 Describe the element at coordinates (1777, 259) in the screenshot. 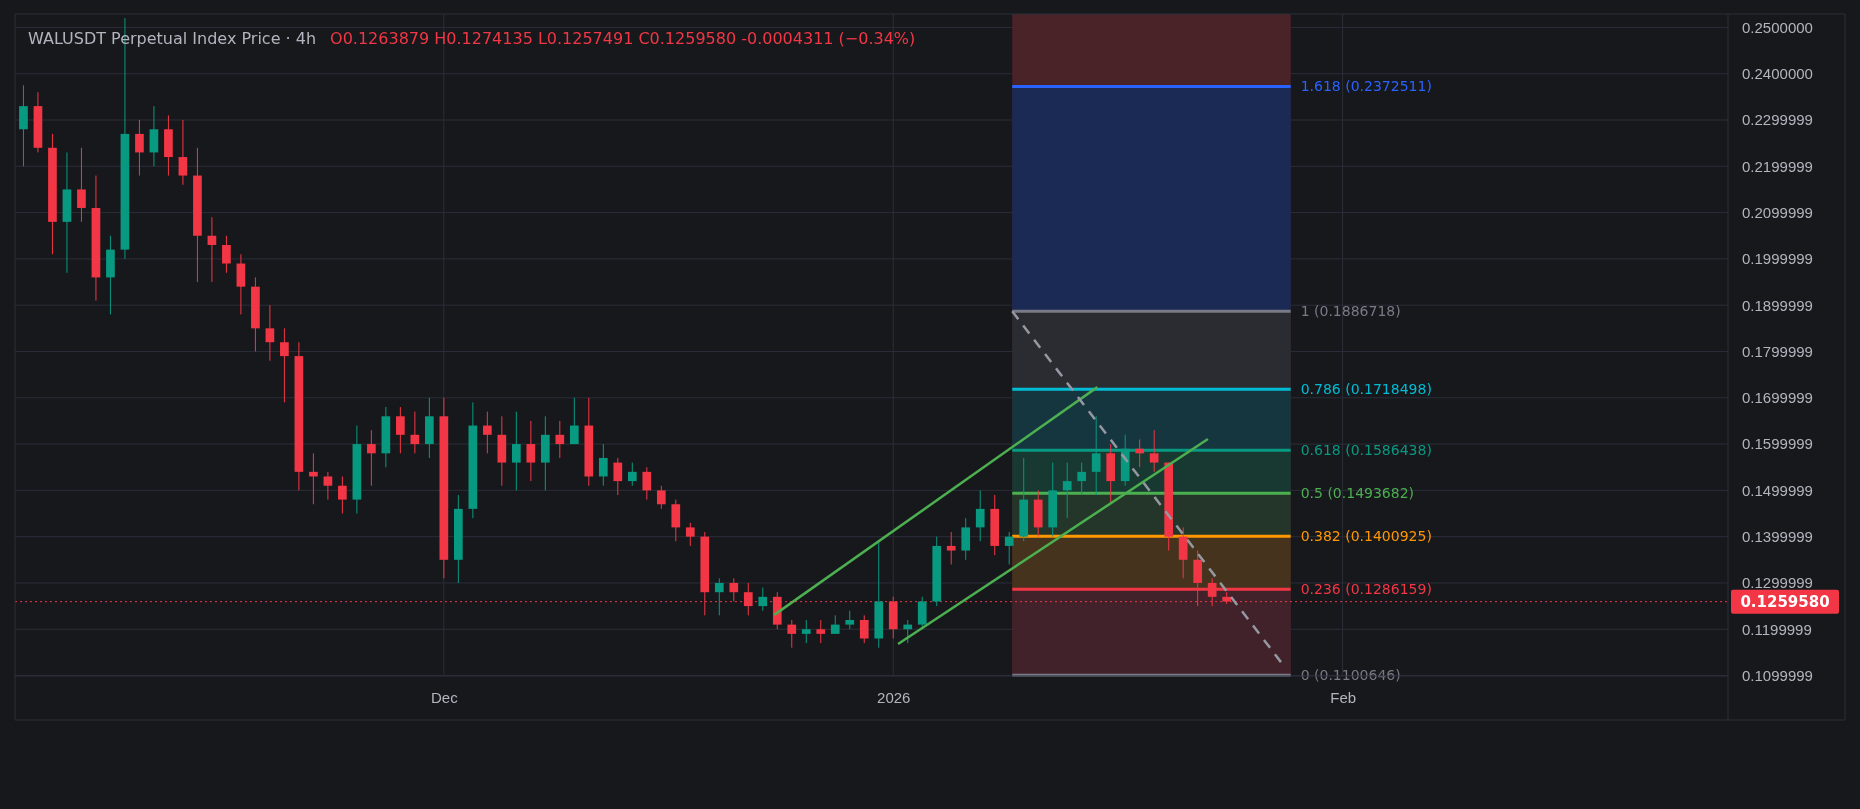

I see `y-tick-label: 0.1999999` at that location.